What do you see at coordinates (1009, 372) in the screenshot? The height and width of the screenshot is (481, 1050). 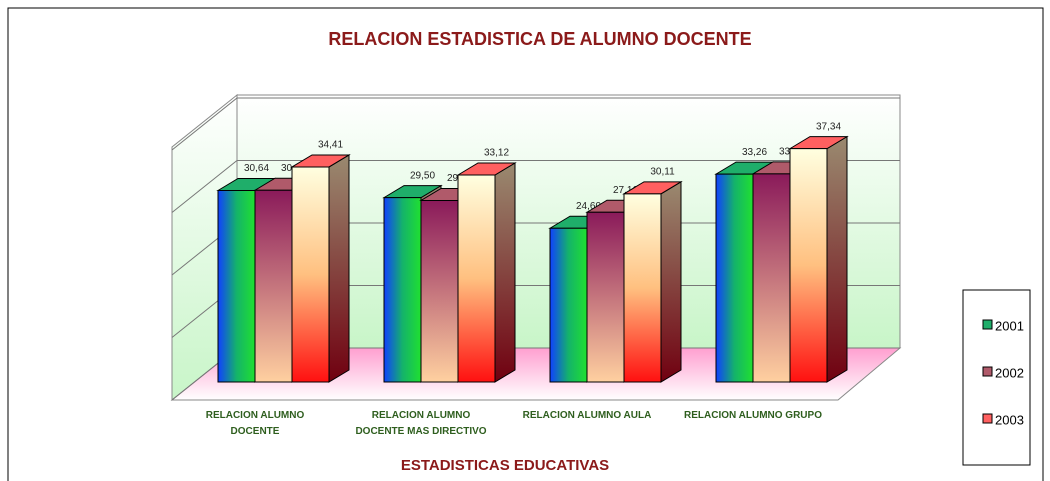 I see `legend-label: 2002` at bounding box center [1009, 372].